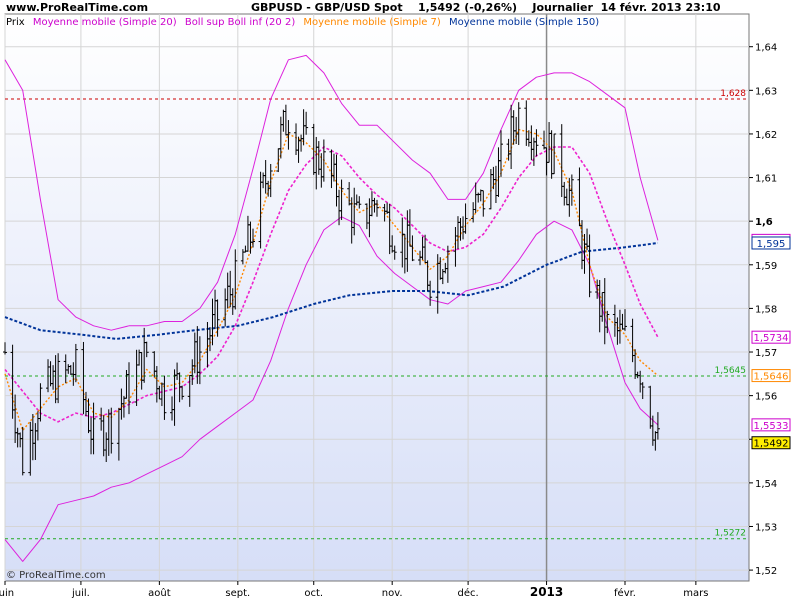  I want to click on x-tick-label: août, so click(159, 593).